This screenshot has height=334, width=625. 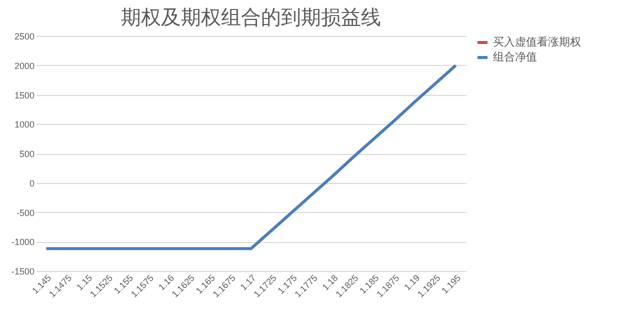 I want to click on y-tick-label: 2000, so click(x=24, y=65).